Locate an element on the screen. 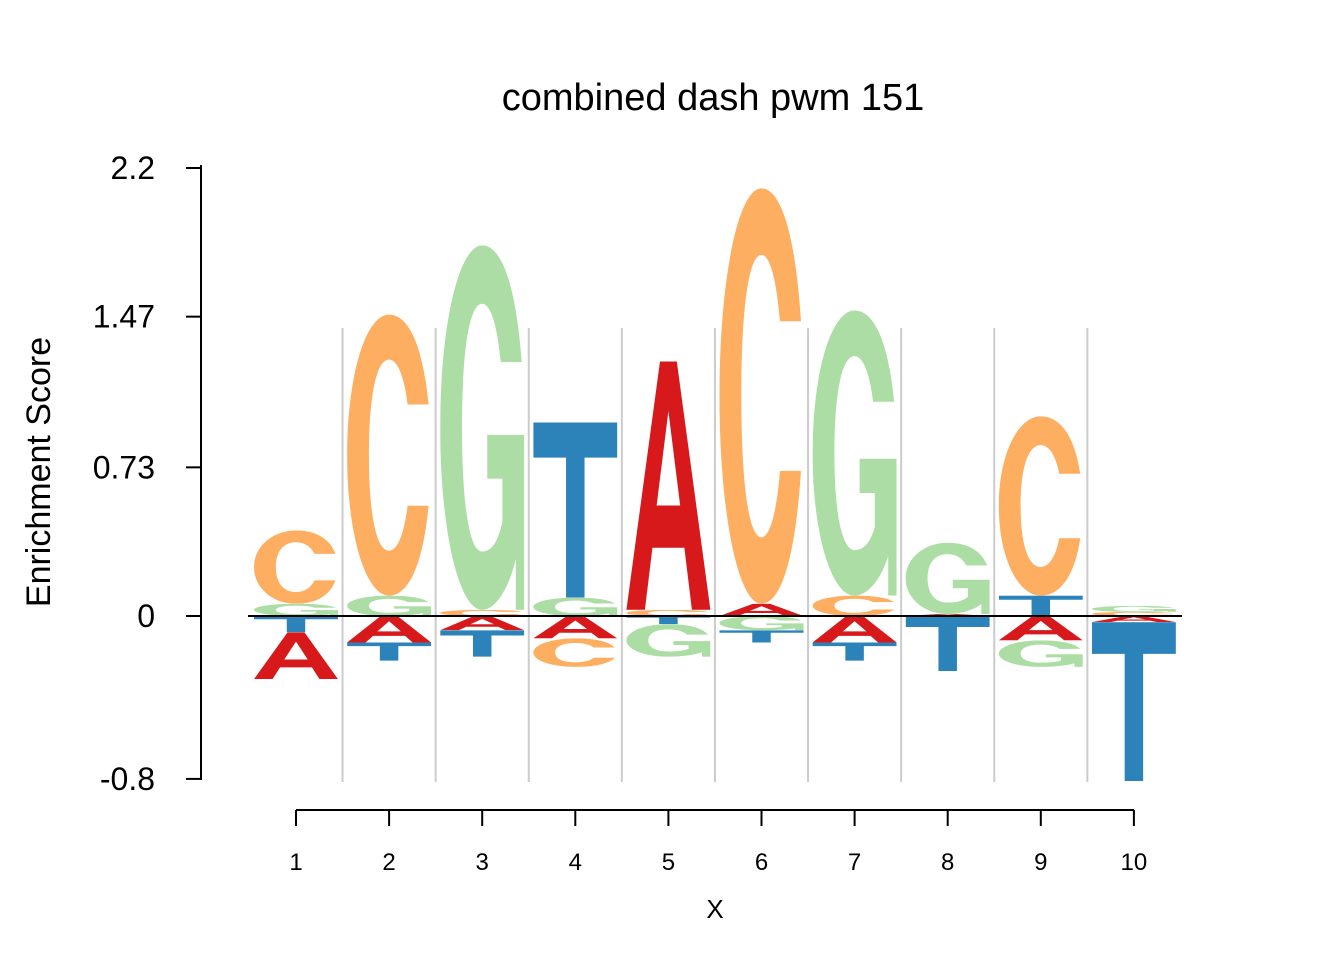 The height and width of the screenshot is (960, 1344). x-tick-label: 4 is located at coordinates (575, 862).